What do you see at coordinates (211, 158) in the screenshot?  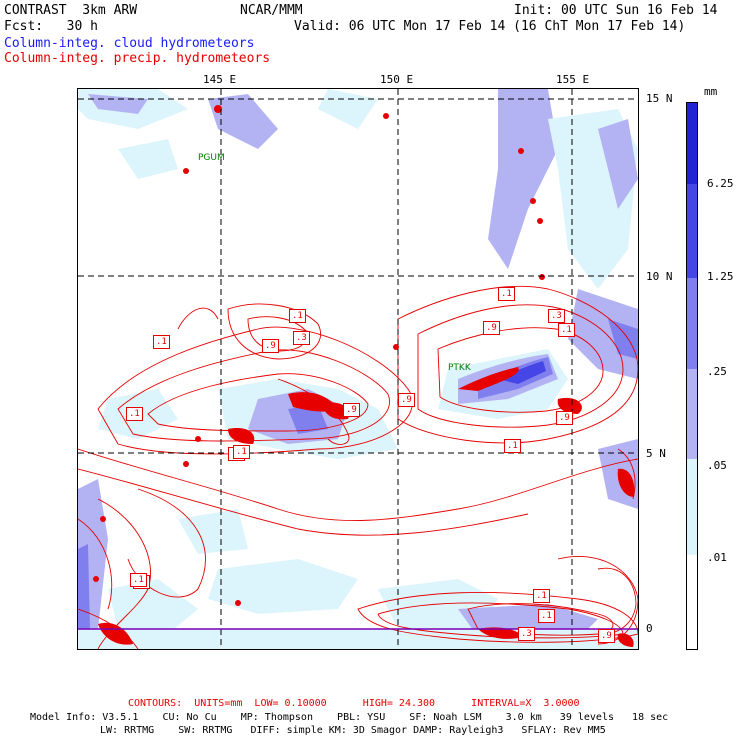 I see `station-pgum: PGUM` at bounding box center [211, 158].